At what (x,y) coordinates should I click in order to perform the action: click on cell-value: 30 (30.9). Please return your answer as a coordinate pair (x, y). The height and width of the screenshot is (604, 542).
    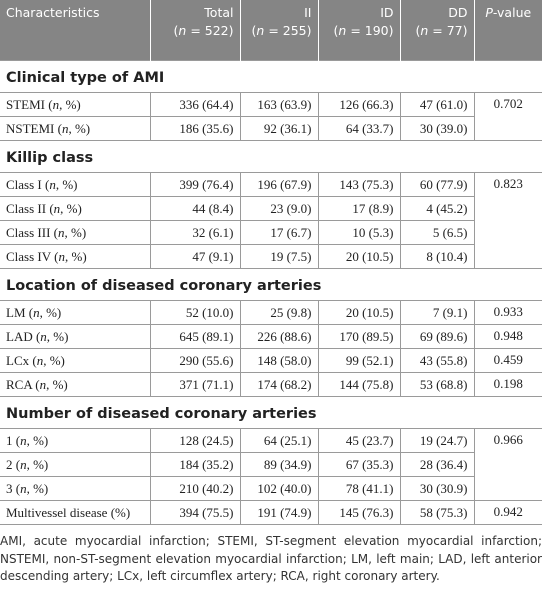
    Looking at the image, I should click on (436, 488).